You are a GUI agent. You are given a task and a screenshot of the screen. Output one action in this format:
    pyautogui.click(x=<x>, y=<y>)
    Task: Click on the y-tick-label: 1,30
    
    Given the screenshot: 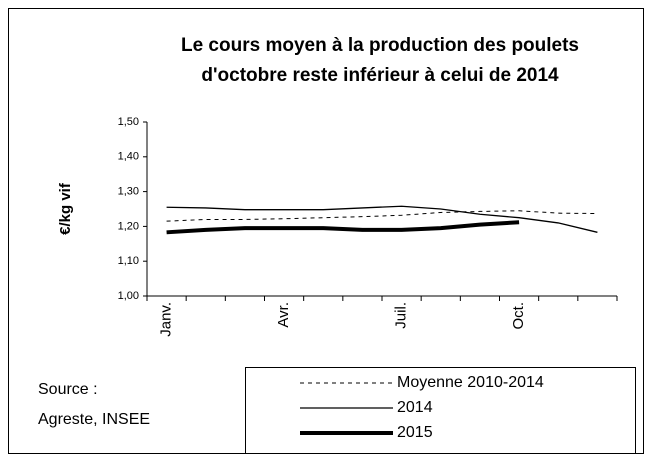 What is the action you would take?
    pyautogui.click(x=128, y=192)
    